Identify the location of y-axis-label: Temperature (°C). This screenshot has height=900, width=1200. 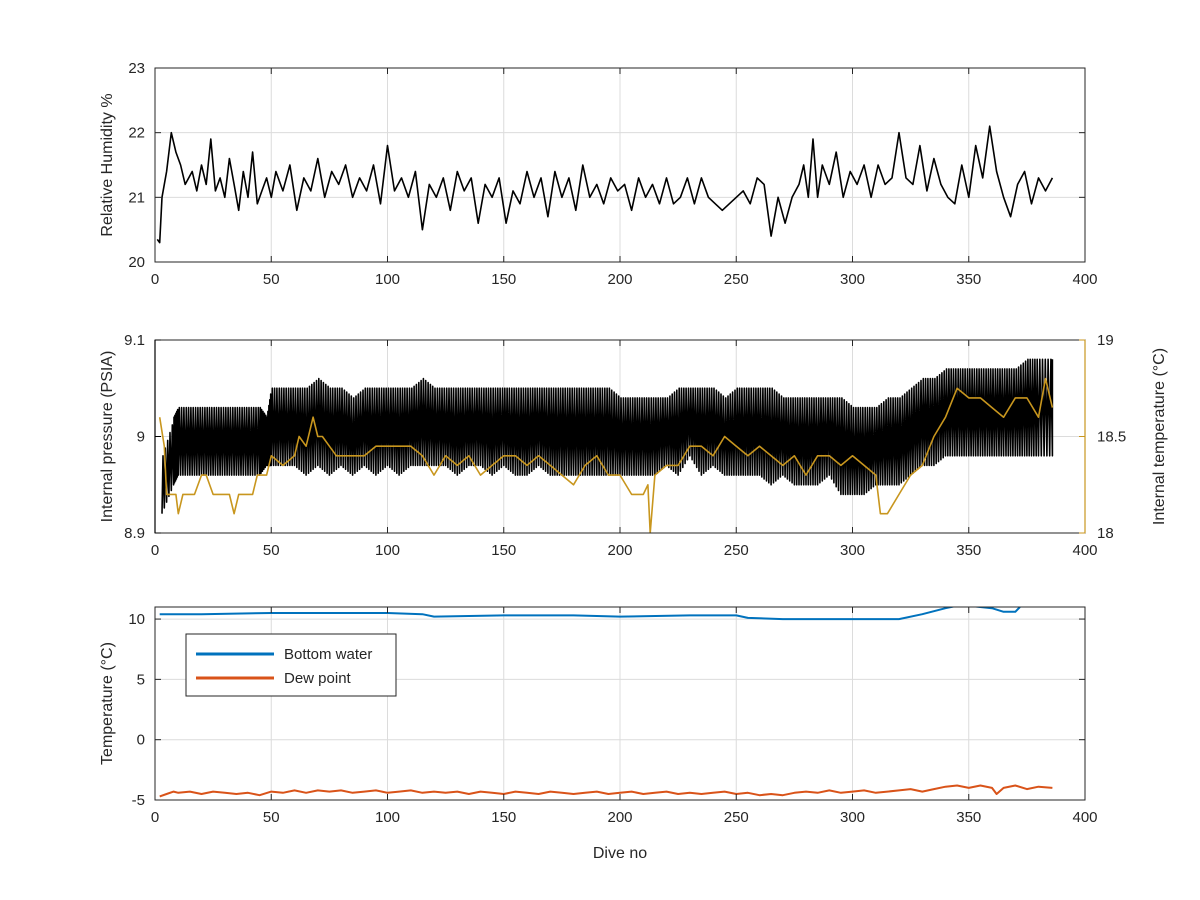
(107, 703).